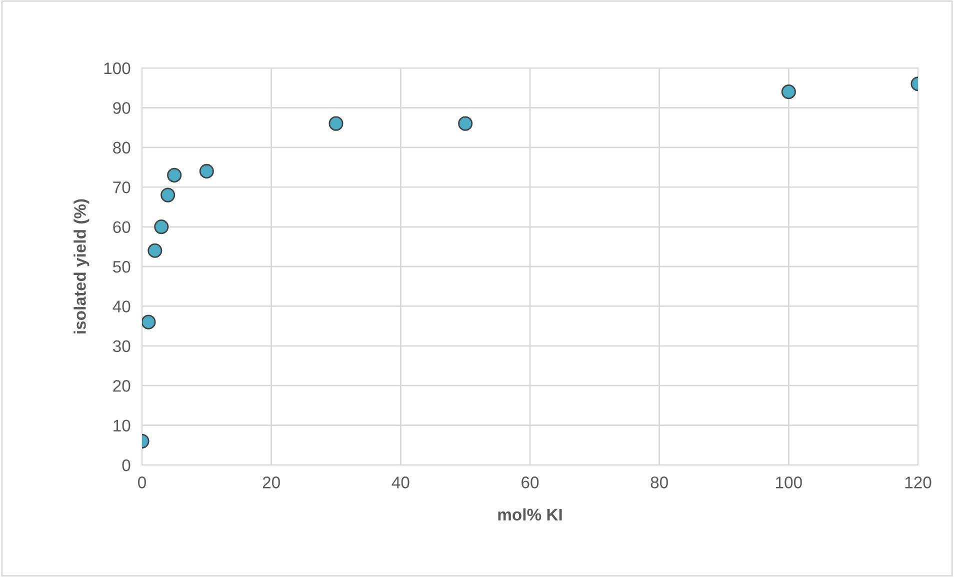 The height and width of the screenshot is (577, 954). Describe the element at coordinates (121, 386) in the screenshot. I see `y-tick-label: 20` at that location.